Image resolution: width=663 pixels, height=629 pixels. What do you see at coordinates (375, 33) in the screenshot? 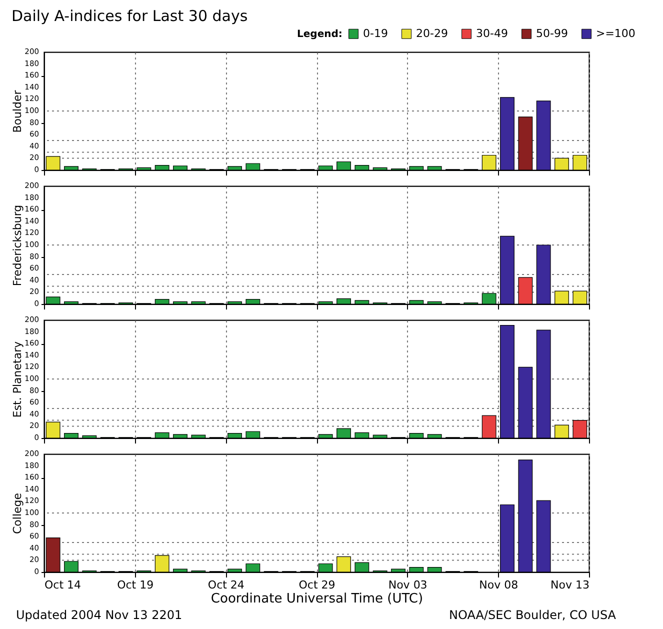
I see `legend-label: 0-19` at bounding box center [375, 33].